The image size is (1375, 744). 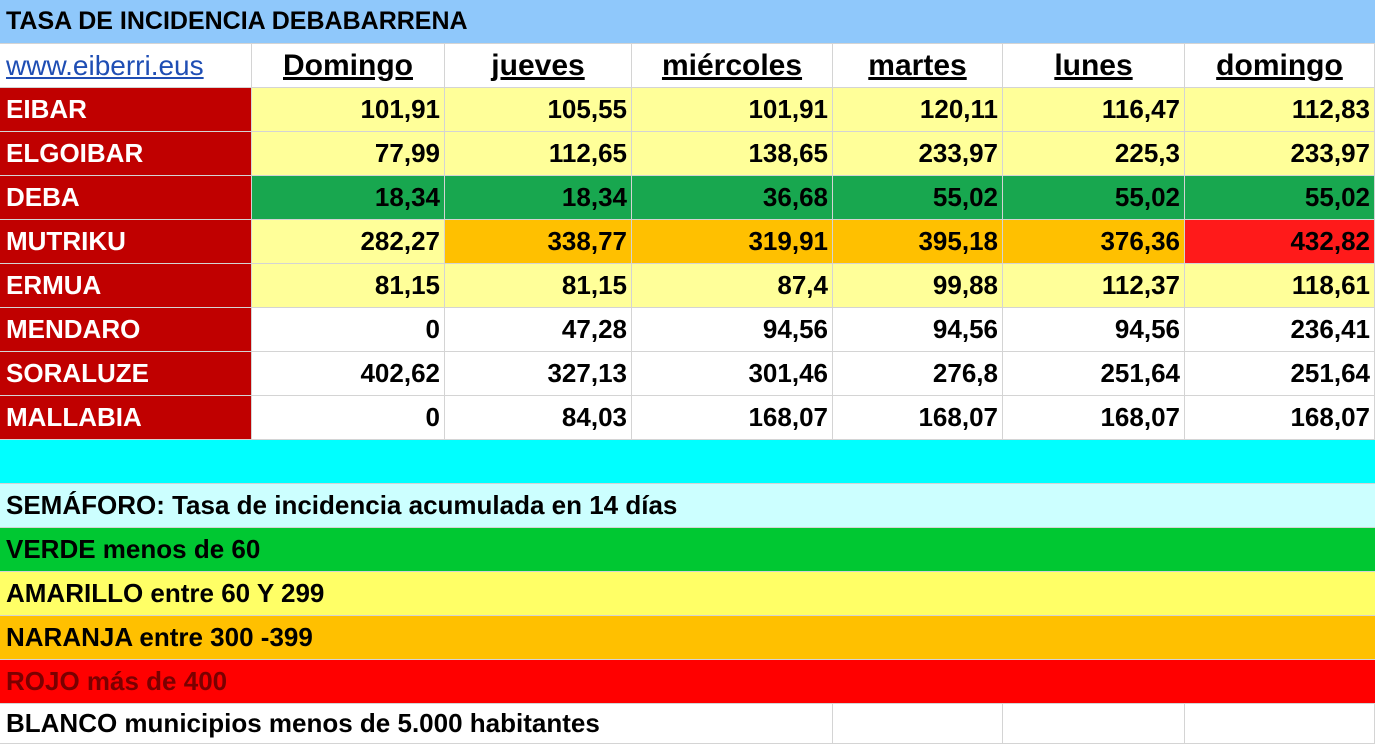 I want to click on spacer-band, so click(x=687, y=462).